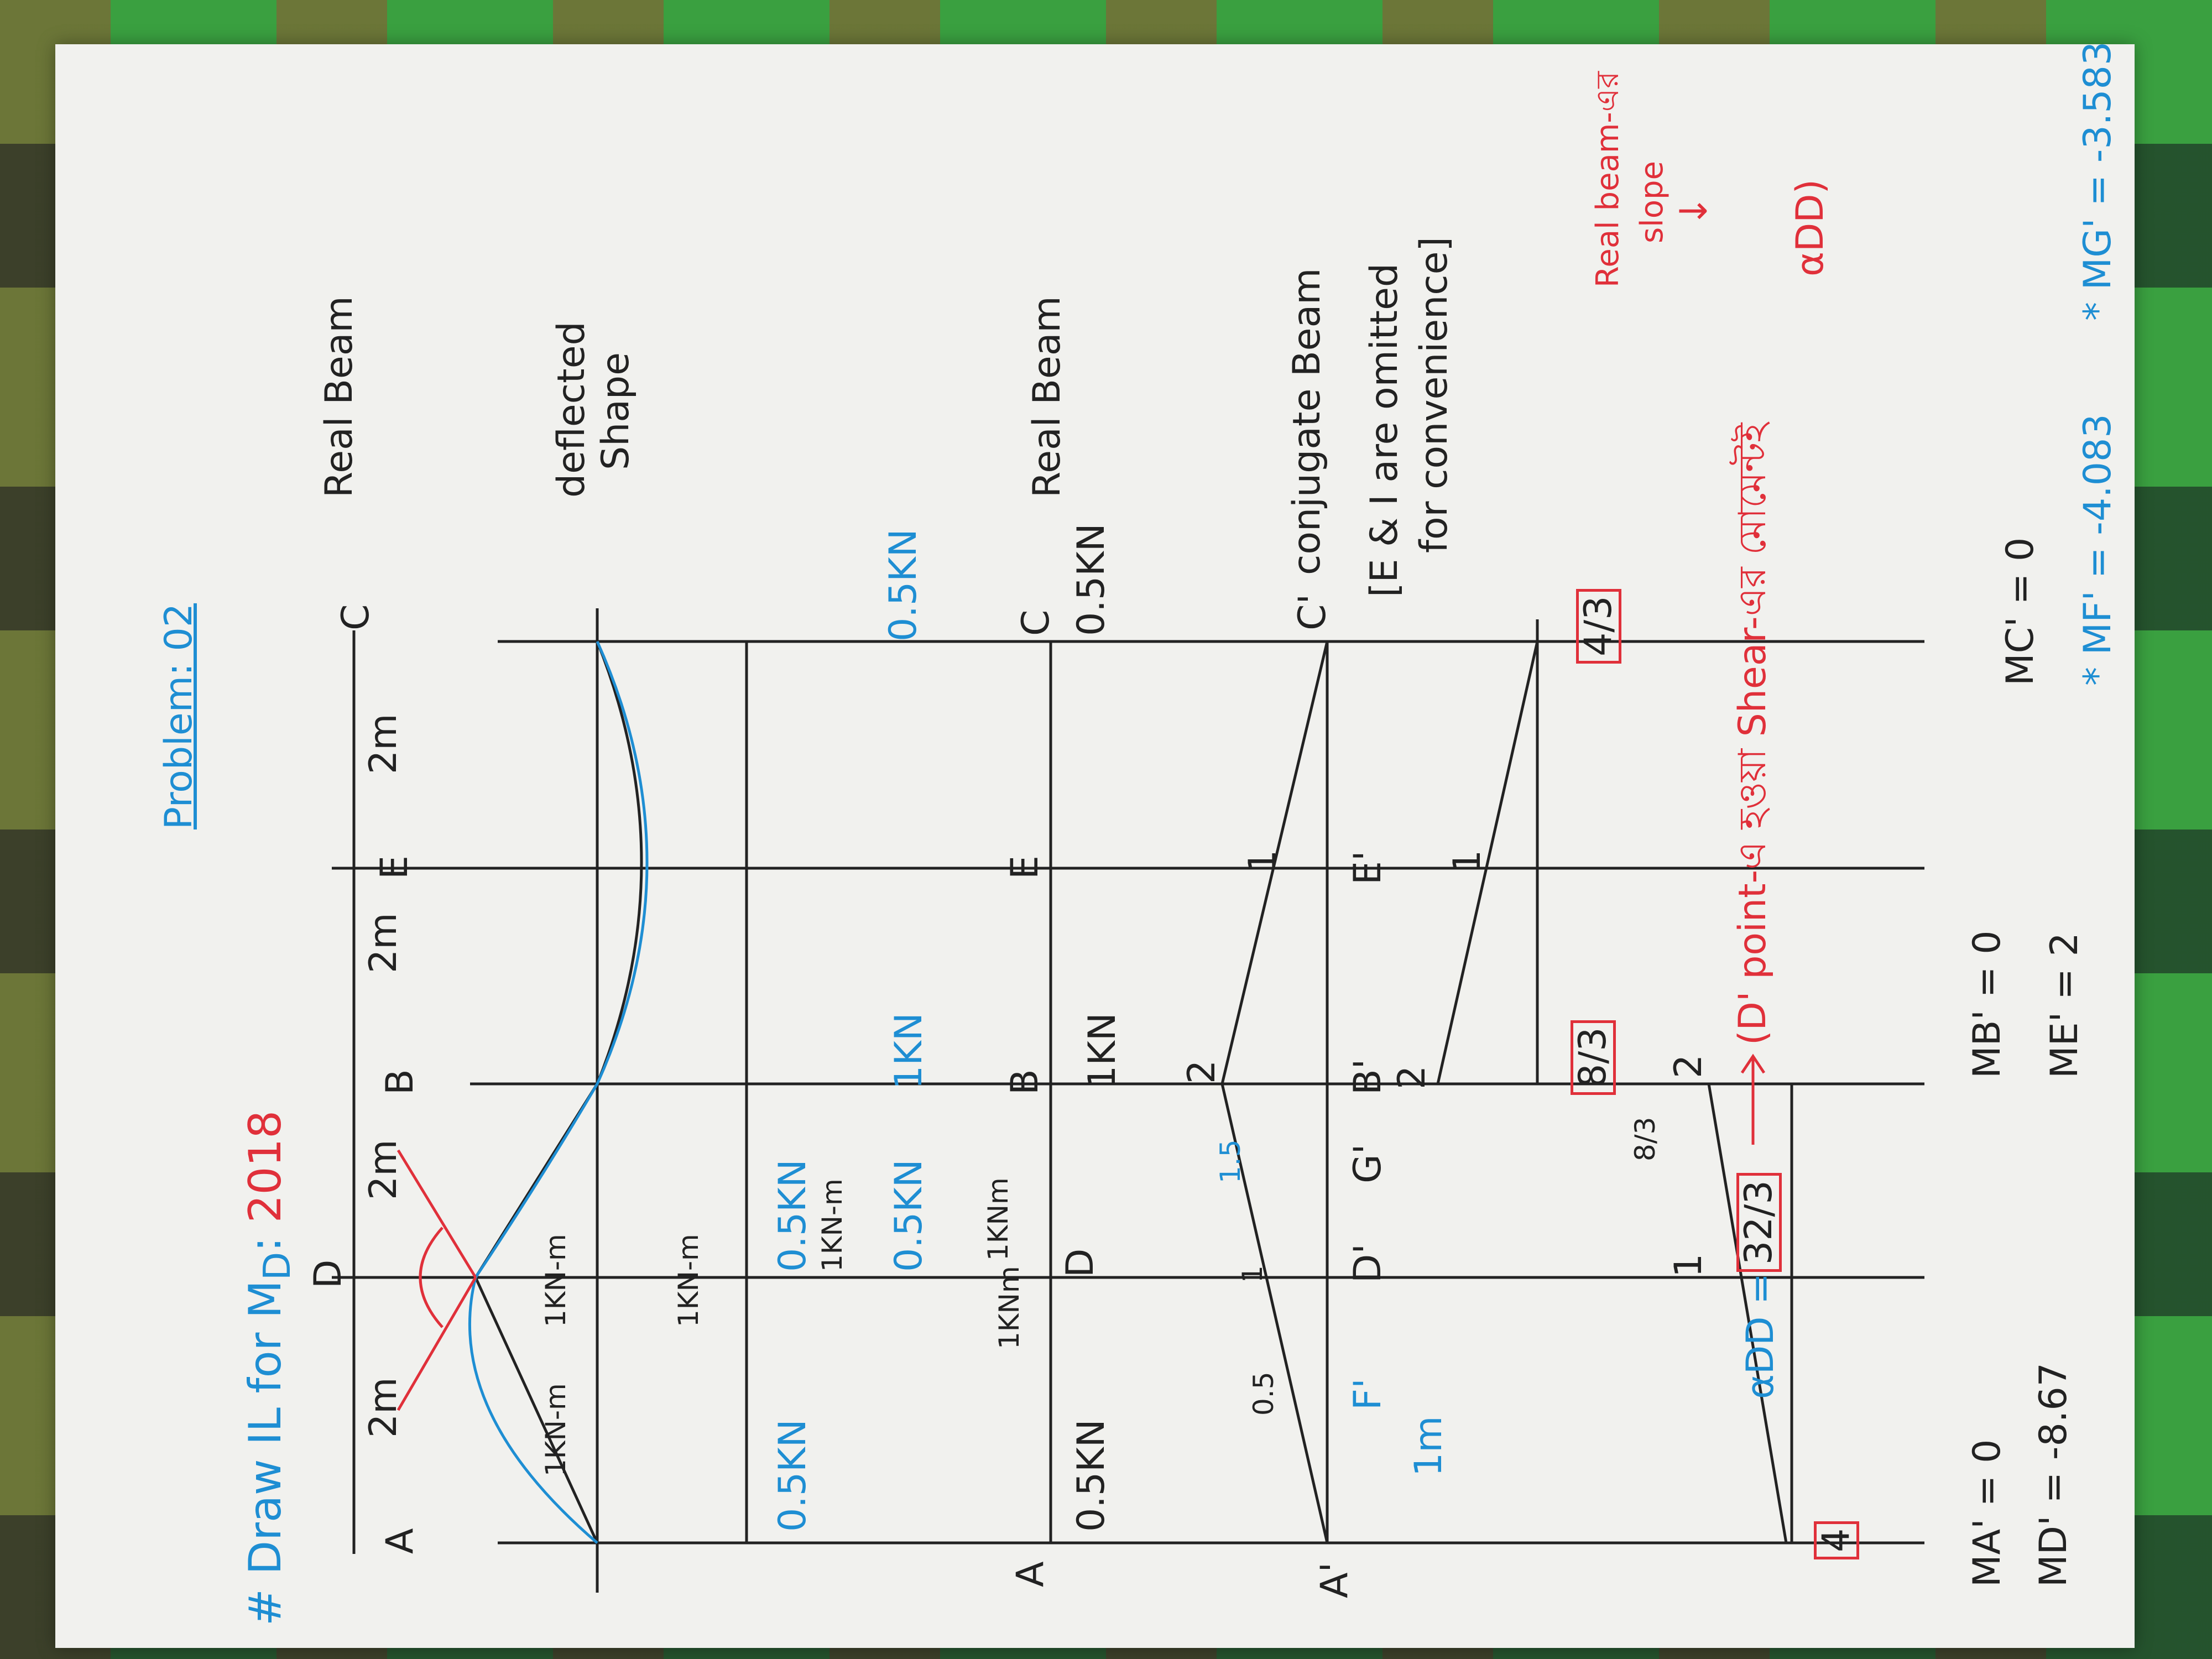 This screenshot has width=2212, height=1659. I want to click on alpha-dd-label: αDD =, so click(1760, 1335).